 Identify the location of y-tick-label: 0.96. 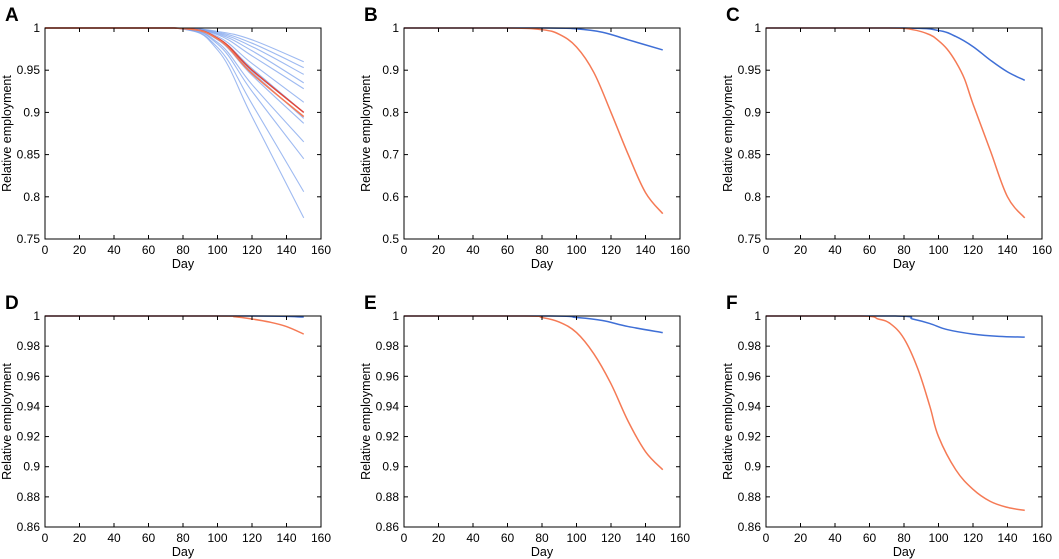
(750, 376).